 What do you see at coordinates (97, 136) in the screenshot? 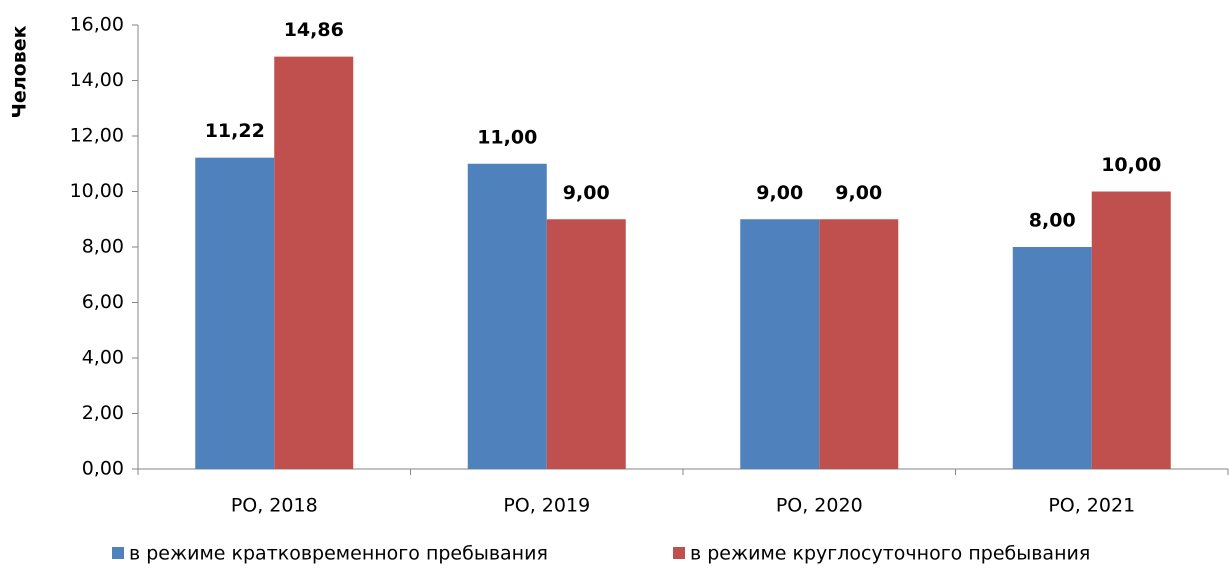
I see `y-tick-label: 12,00` at bounding box center [97, 136].